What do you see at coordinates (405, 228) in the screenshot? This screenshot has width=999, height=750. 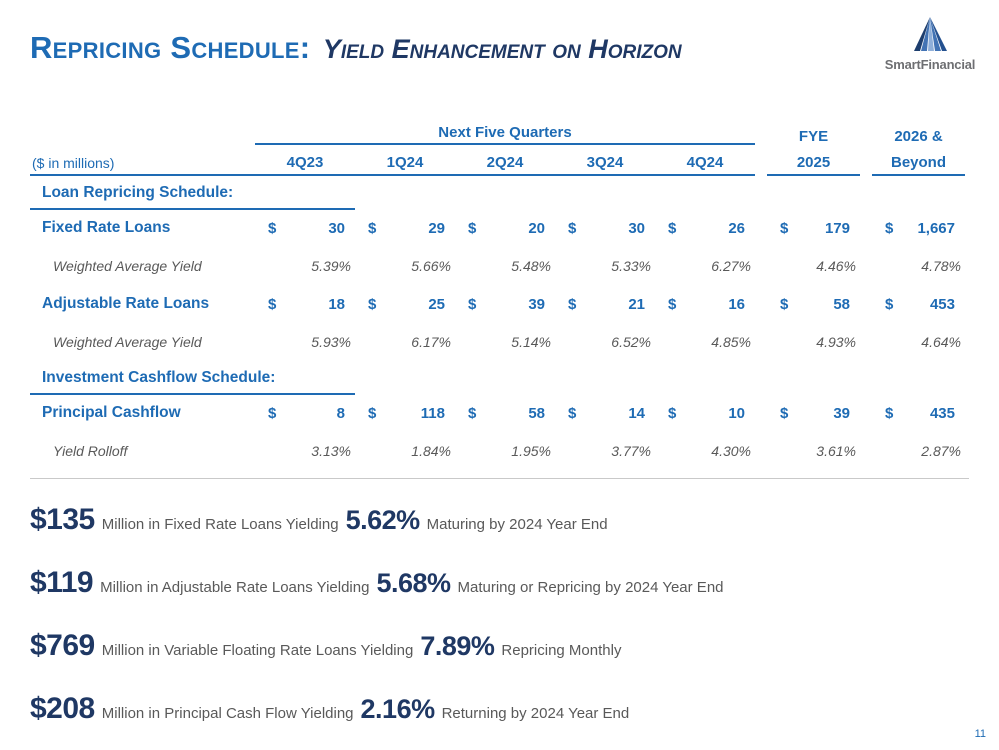 I see `money-cell: $29` at bounding box center [405, 228].